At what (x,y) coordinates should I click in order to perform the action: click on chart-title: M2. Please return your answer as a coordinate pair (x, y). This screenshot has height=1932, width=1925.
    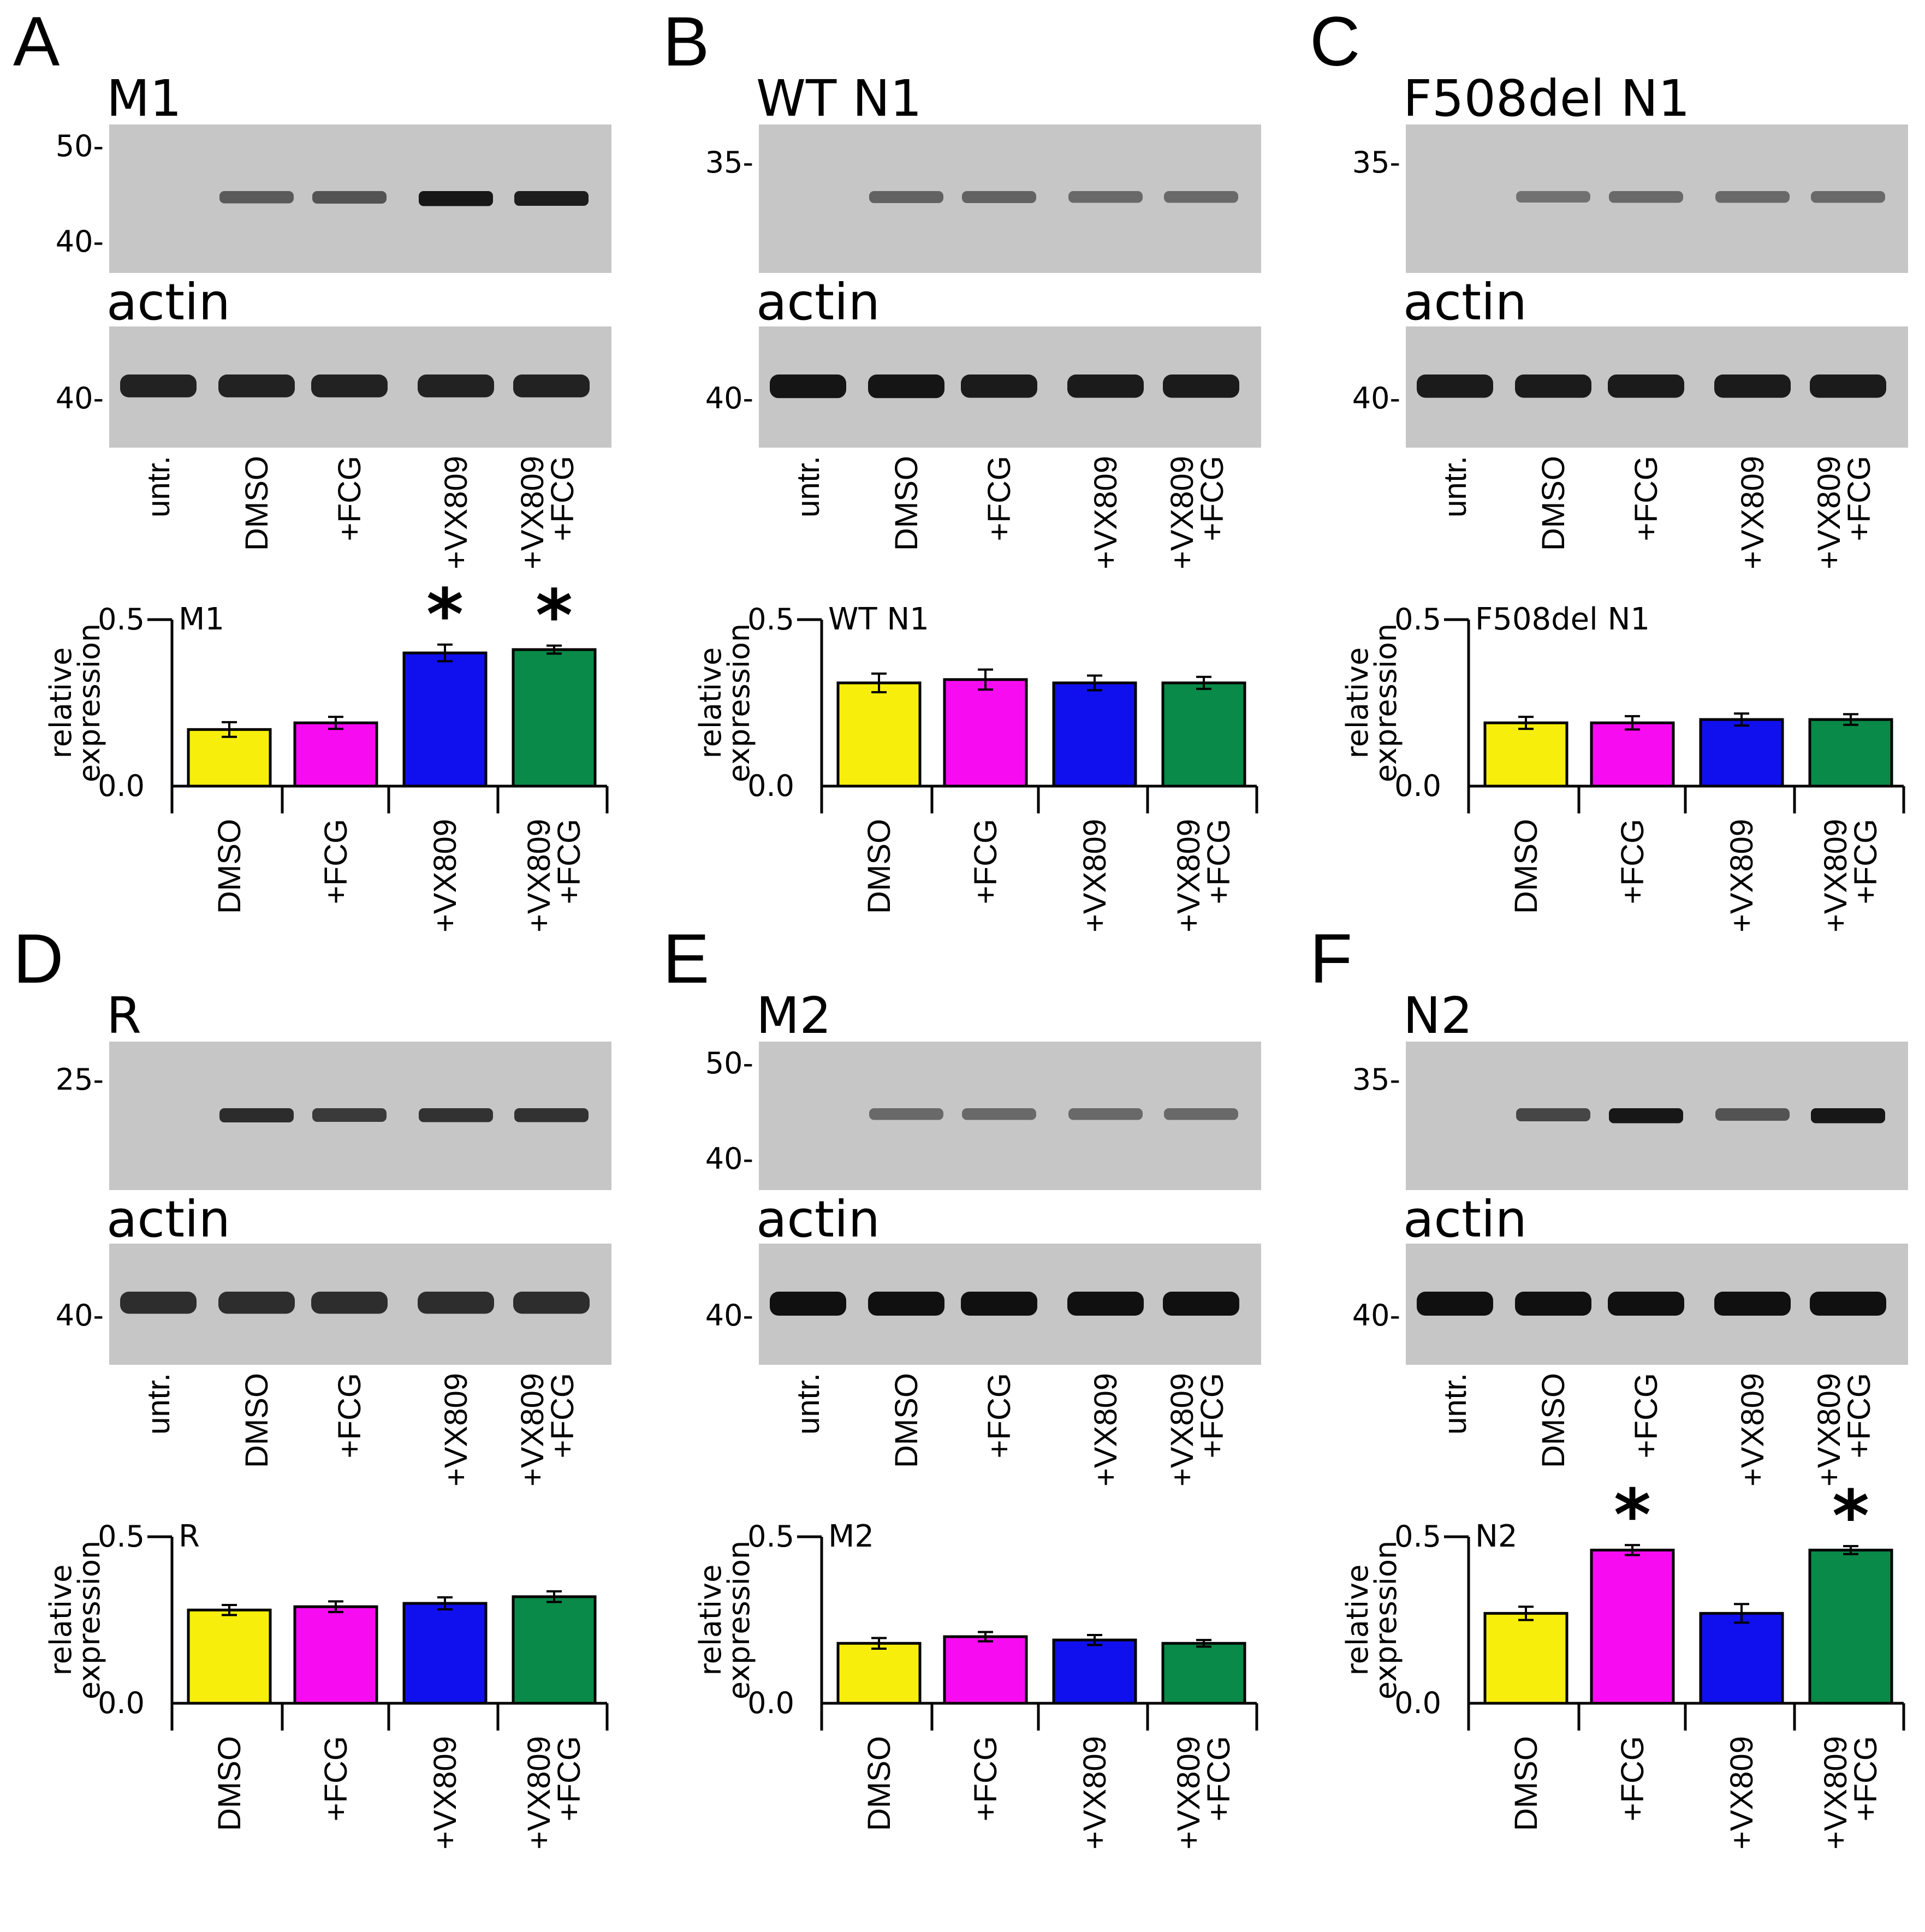
    Looking at the image, I should click on (851, 1536).